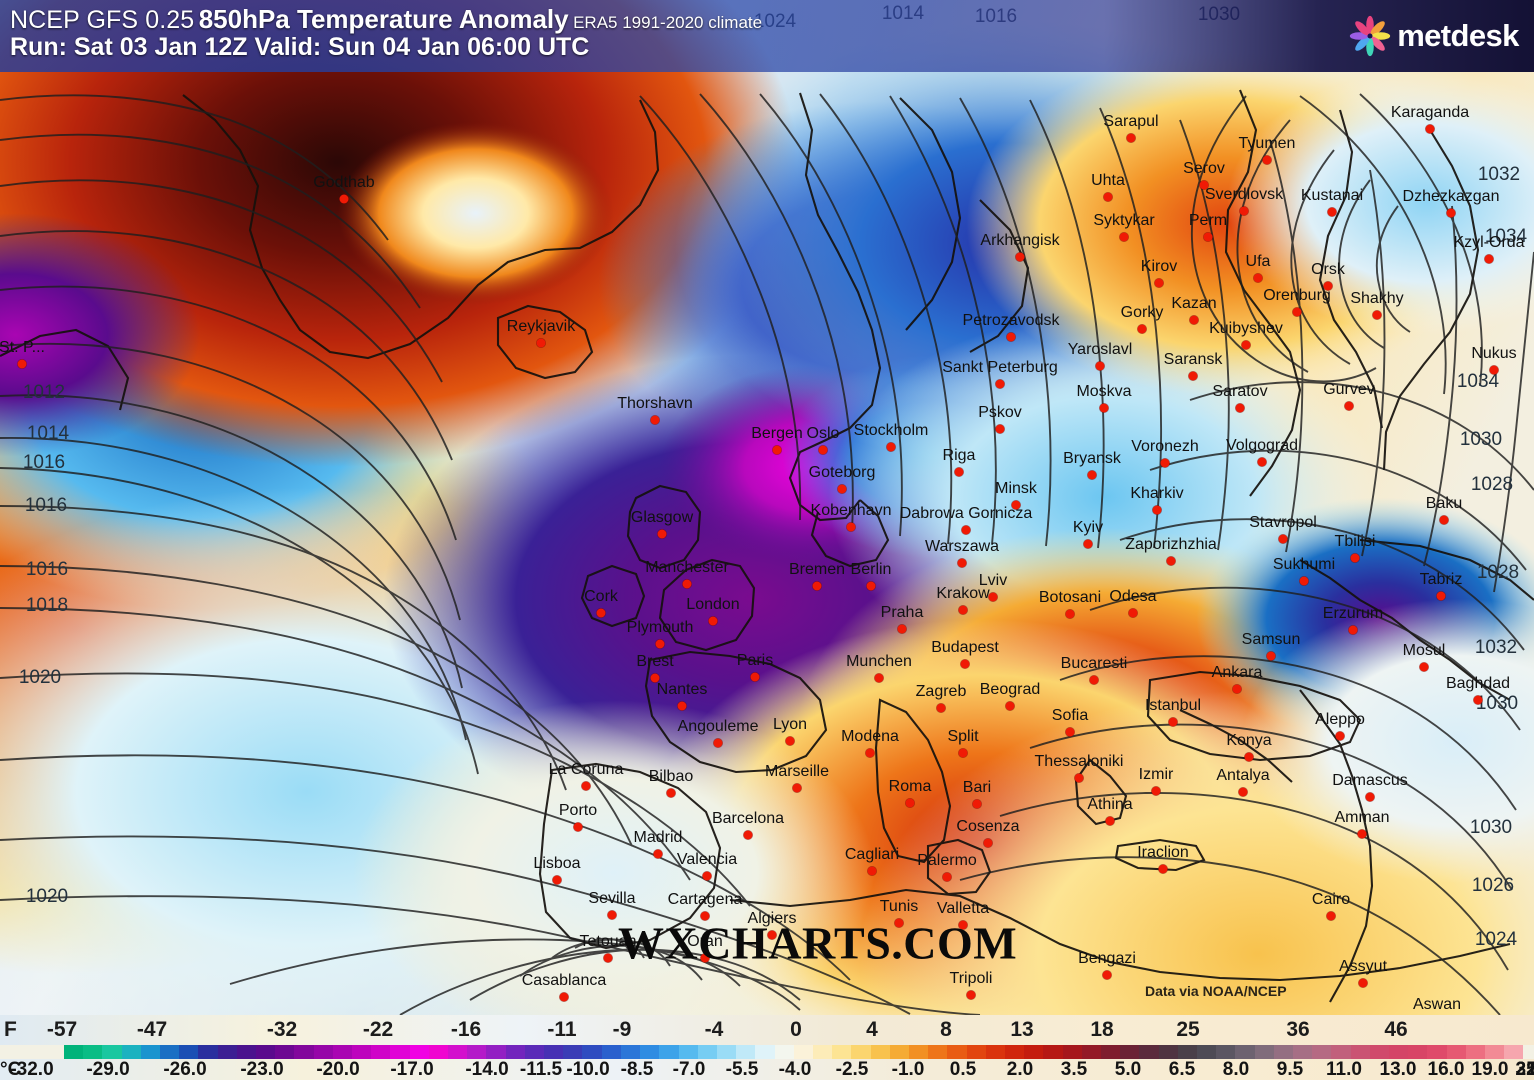  I want to click on city-label: Kuibyshev, so click(1246, 328).